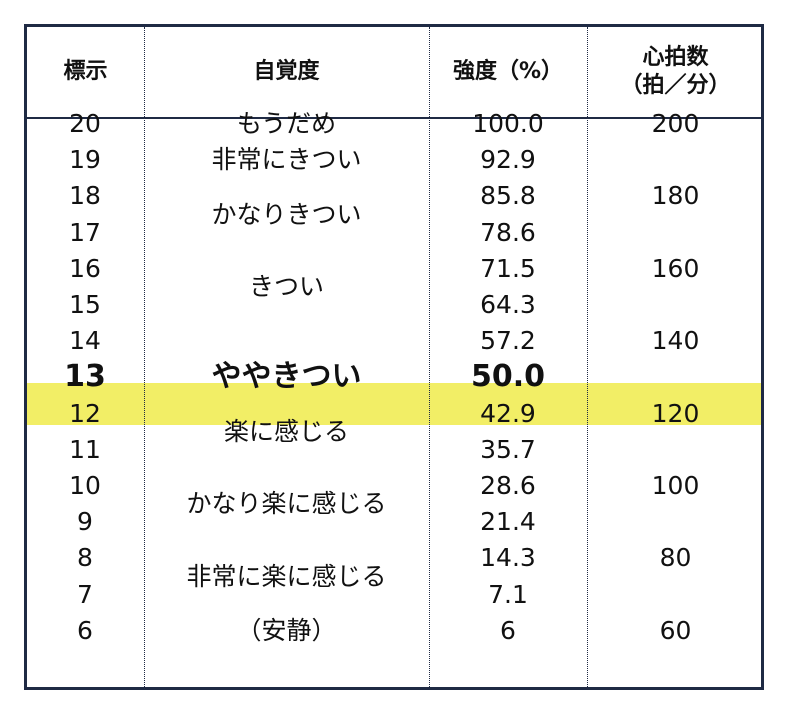  I want to click on header-heart-rate-line1: 心拍数, so click(675, 57).